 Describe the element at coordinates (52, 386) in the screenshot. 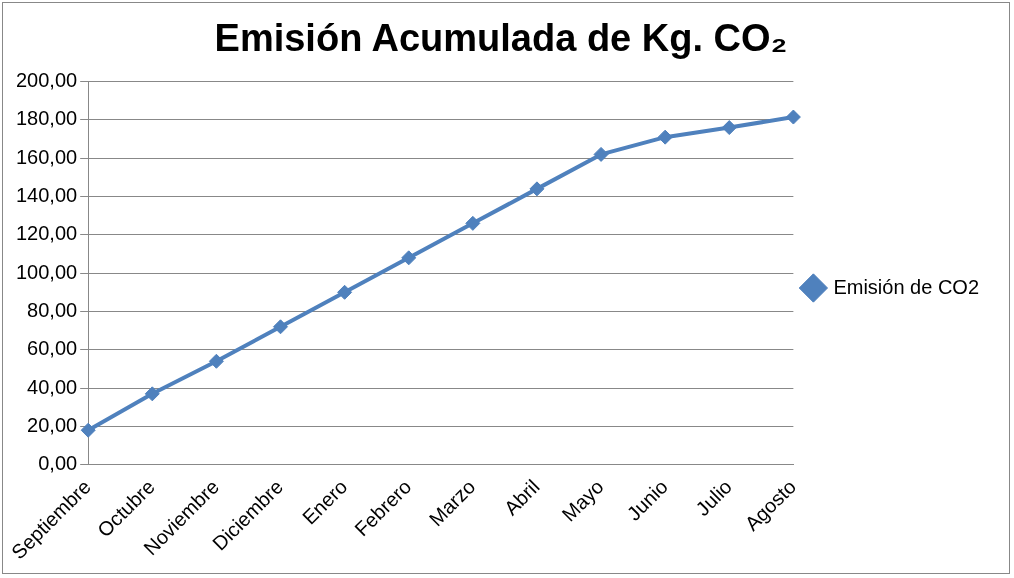

I see `y-tick-label: 40,00` at that location.